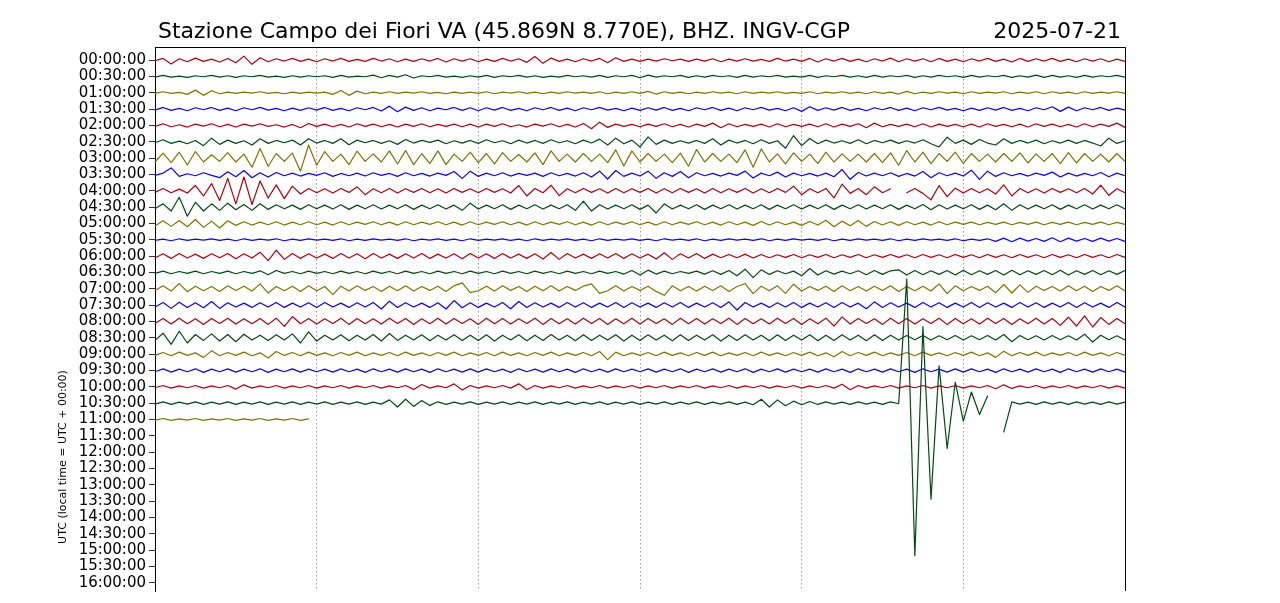 This screenshot has width=1280, height=603. I want to click on y-tick-label: 10:30:00, so click(112, 402).